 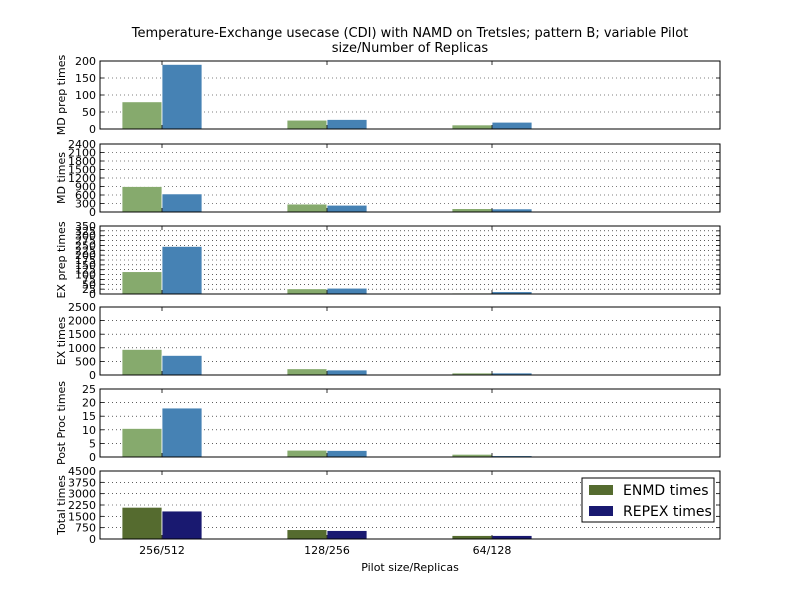 What do you see at coordinates (667, 512) in the screenshot?
I see `legend-label: REPEX times` at bounding box center [667, 512].